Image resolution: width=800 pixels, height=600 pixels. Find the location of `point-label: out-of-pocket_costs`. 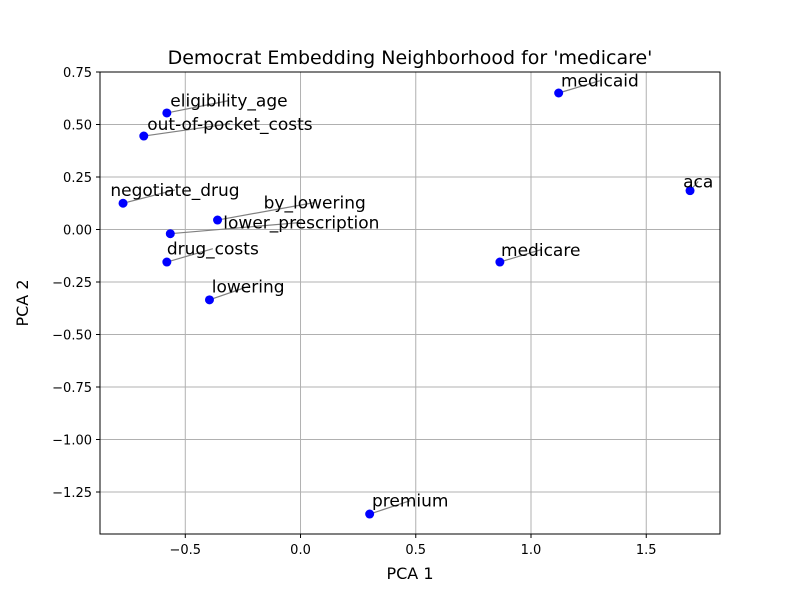

point-label: out-of-pocket_costs is located at coordinates (230, 125).